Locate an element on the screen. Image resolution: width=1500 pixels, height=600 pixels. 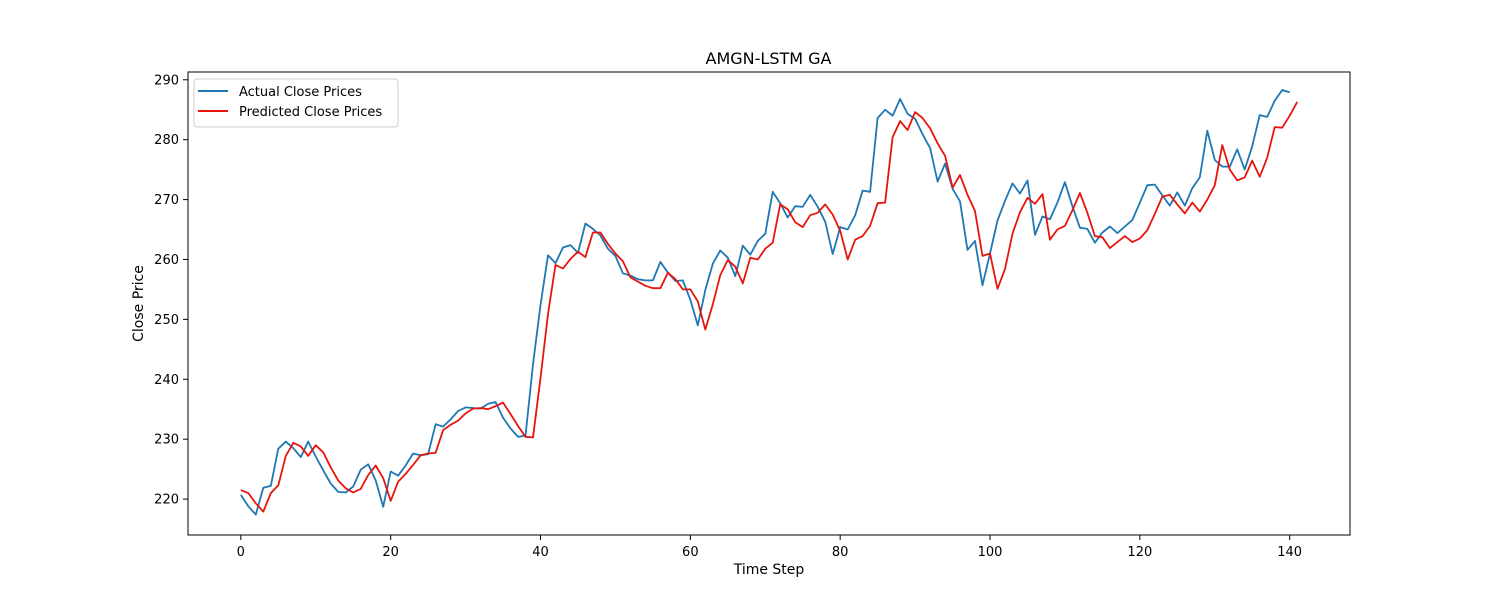
legend-box is located at coordinates (296, 103).